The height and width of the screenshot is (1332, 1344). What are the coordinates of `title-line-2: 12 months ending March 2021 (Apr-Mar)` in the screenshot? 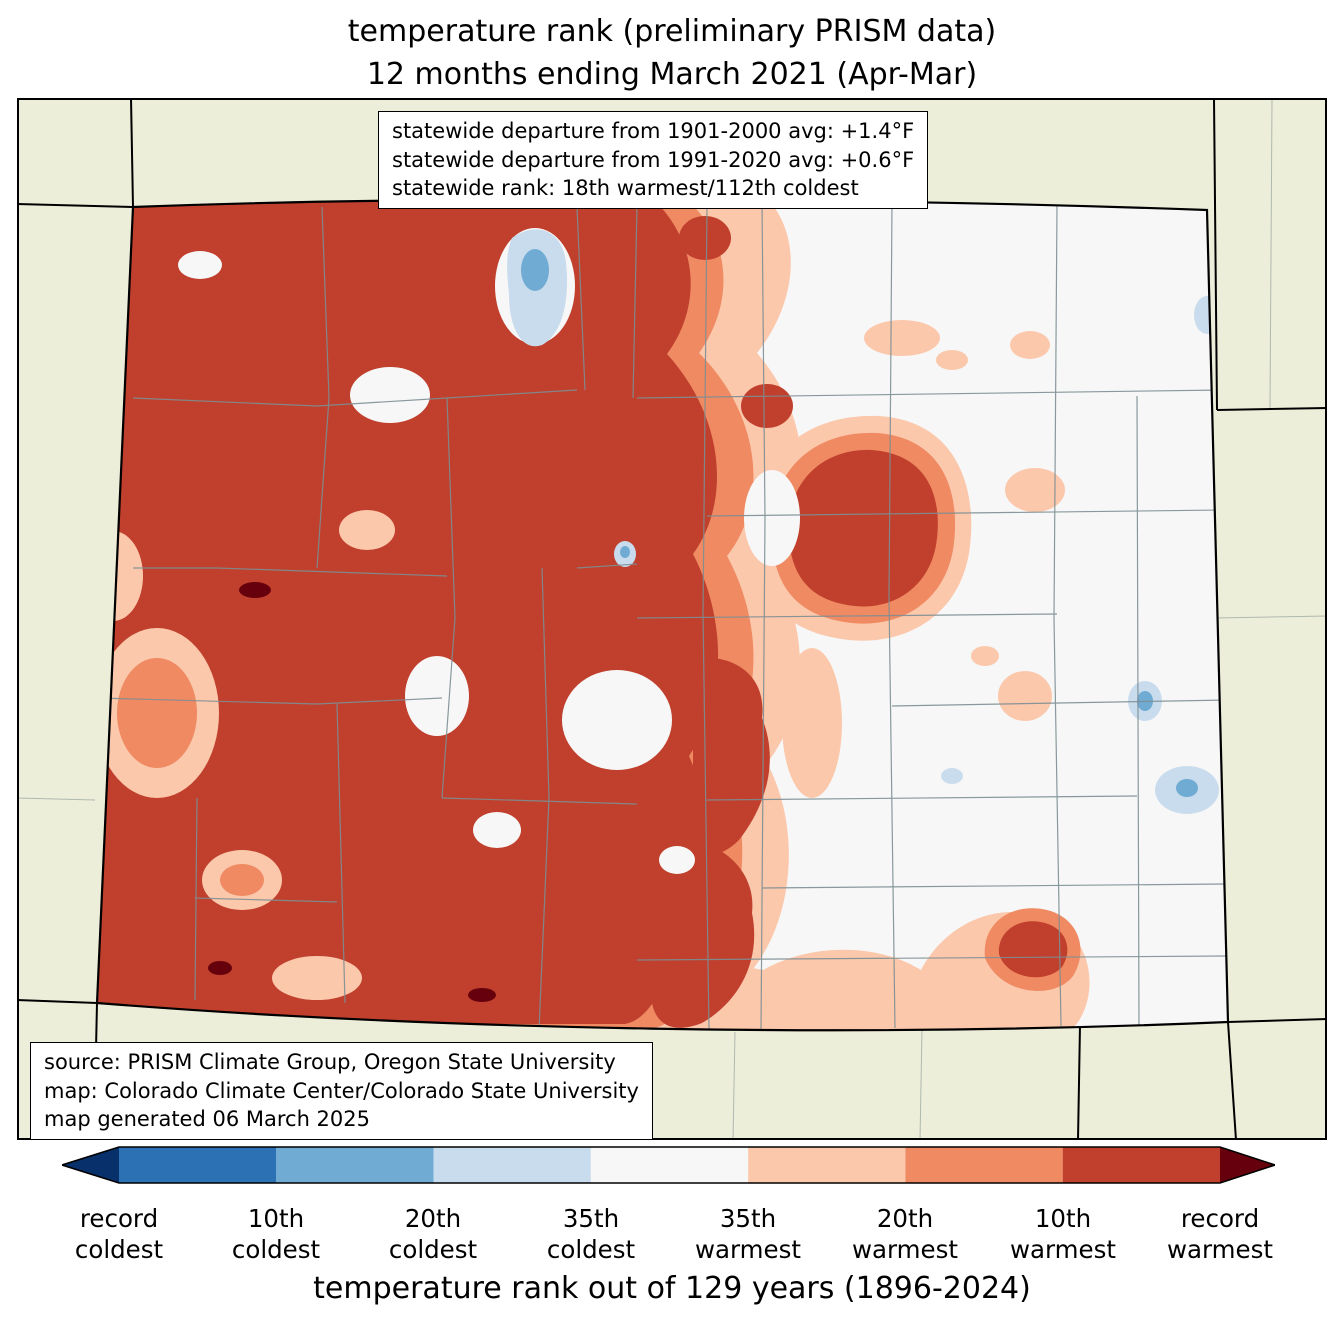 It's located at (672, 74).